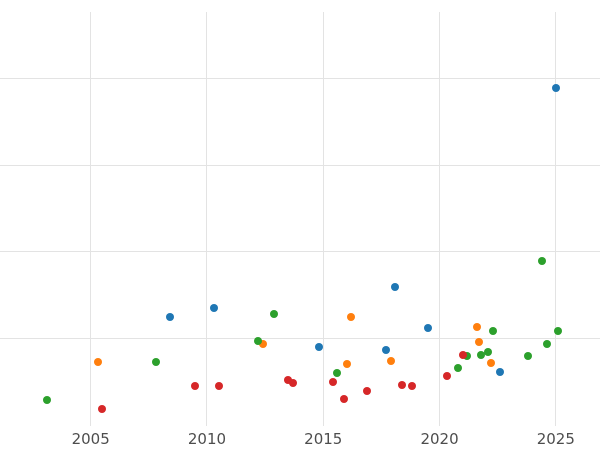  Describe the element at coordinates (323, 439) in the screenshot. I see `x-tick-label: 2015` at that location.